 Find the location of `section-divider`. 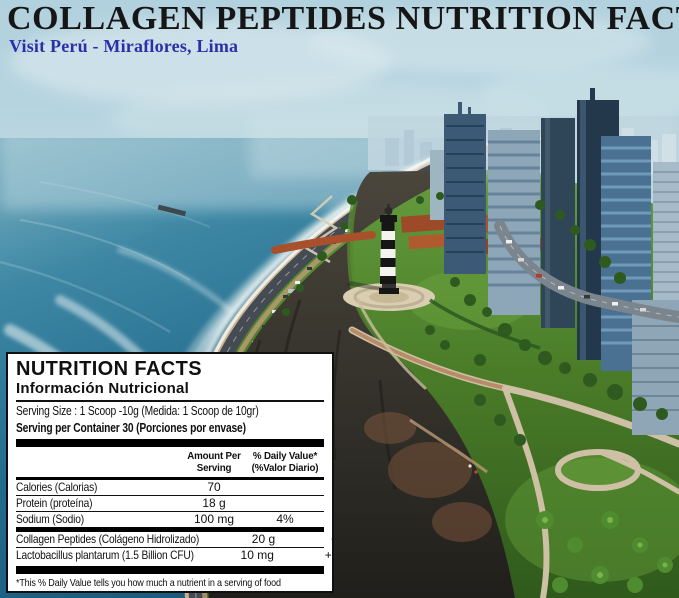

section-divider is located at coordinates (170, 529).